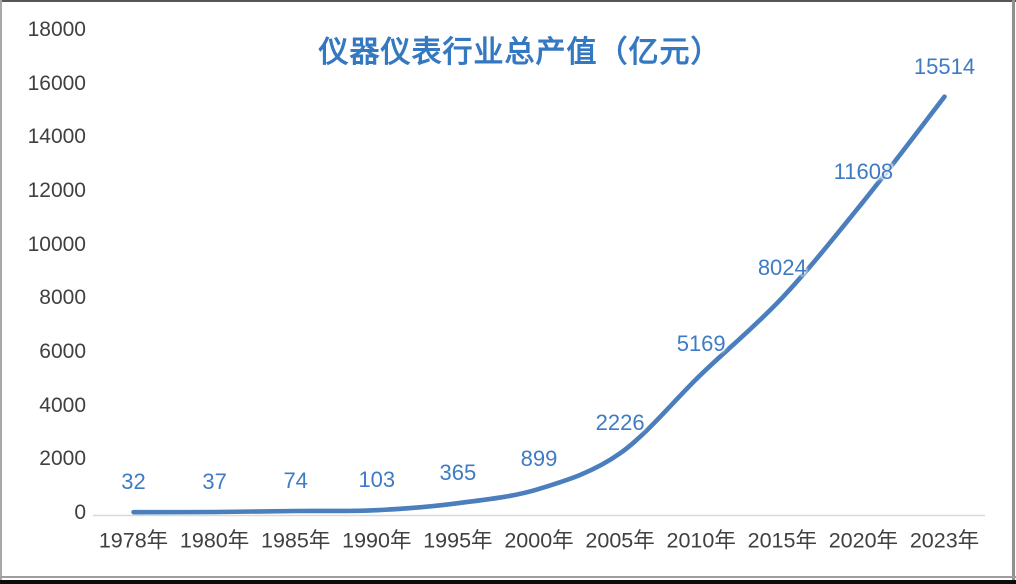 The height and width of the screenshot is (584, 1016). I want to click on data-label: 15514, so click(944, 66).